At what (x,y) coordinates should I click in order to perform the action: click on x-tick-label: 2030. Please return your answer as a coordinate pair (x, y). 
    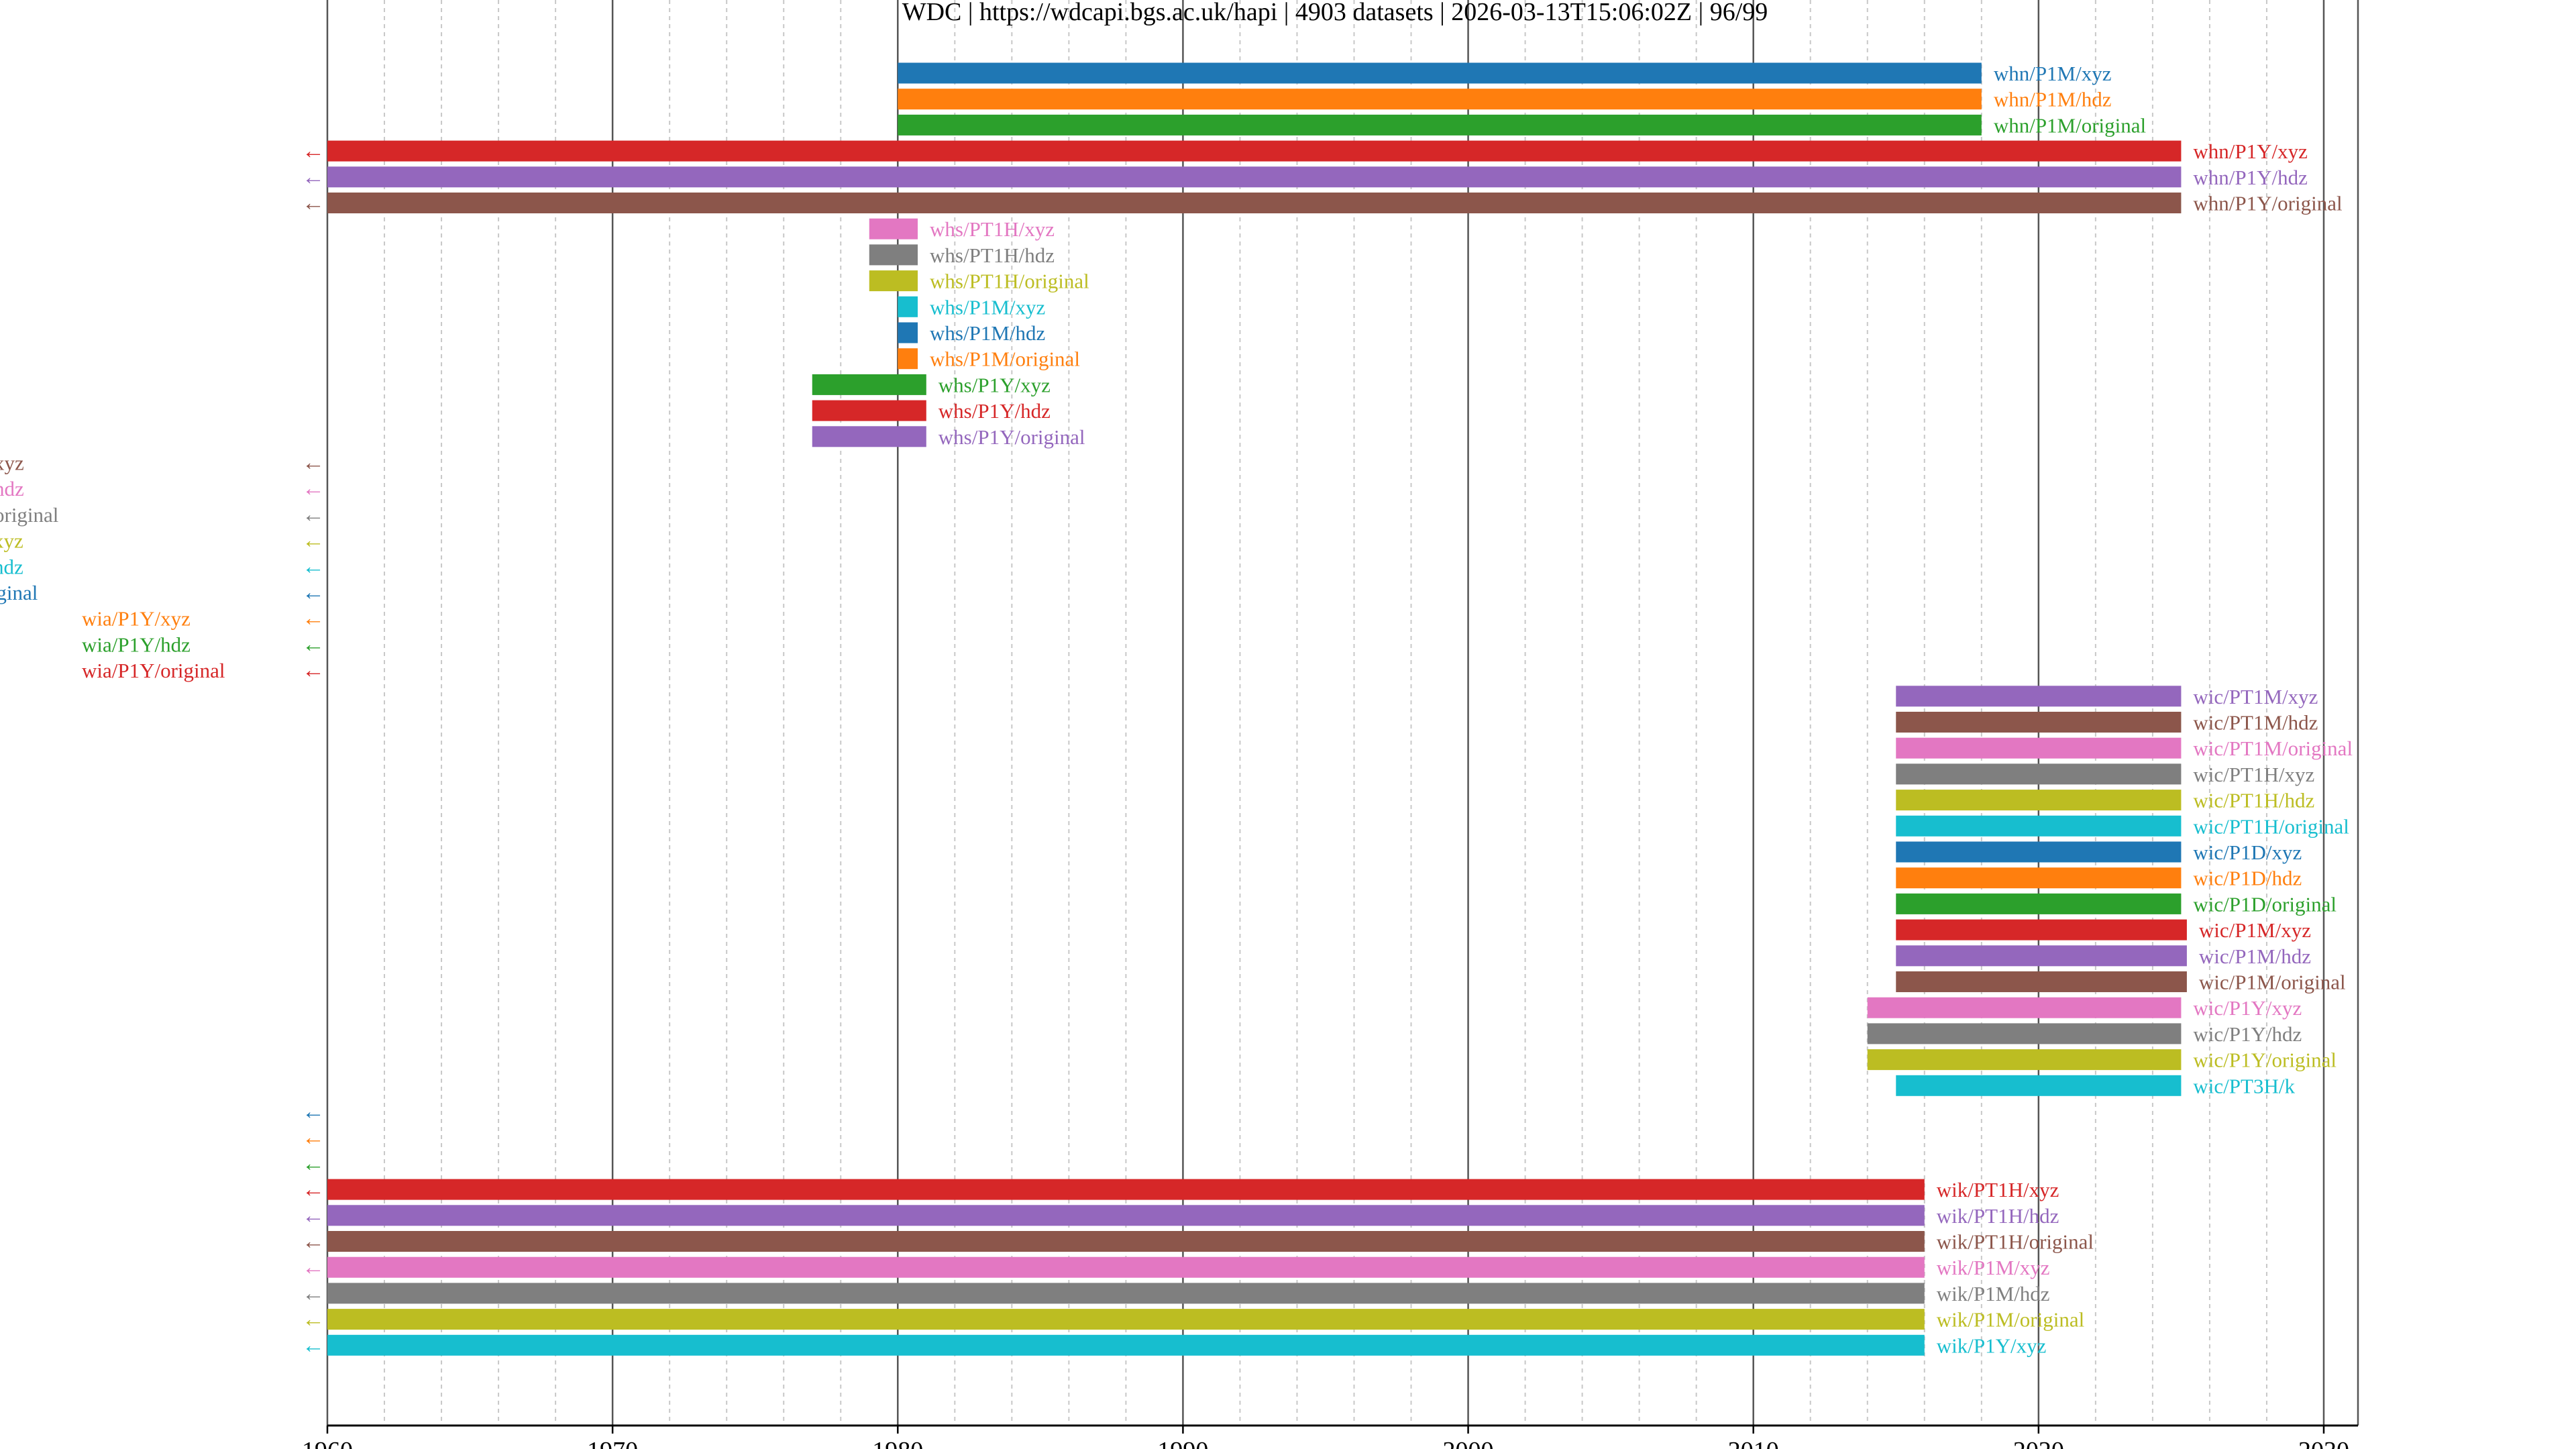
    Looking at the image, I should click on (2323, 1443).